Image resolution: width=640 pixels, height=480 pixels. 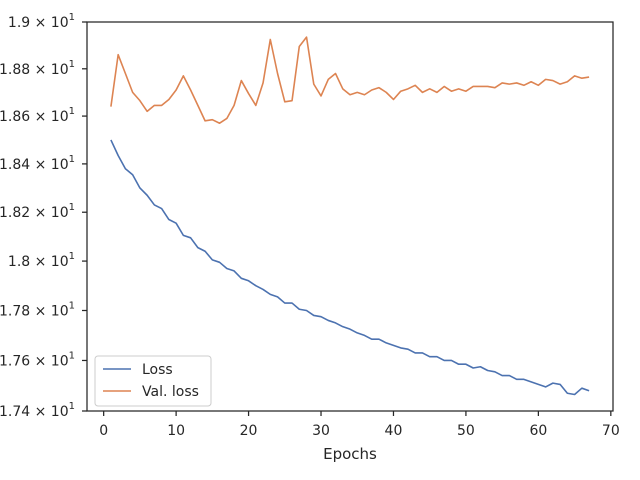 I want to click on x-tick-label: 50, so click(x=466, y=431).